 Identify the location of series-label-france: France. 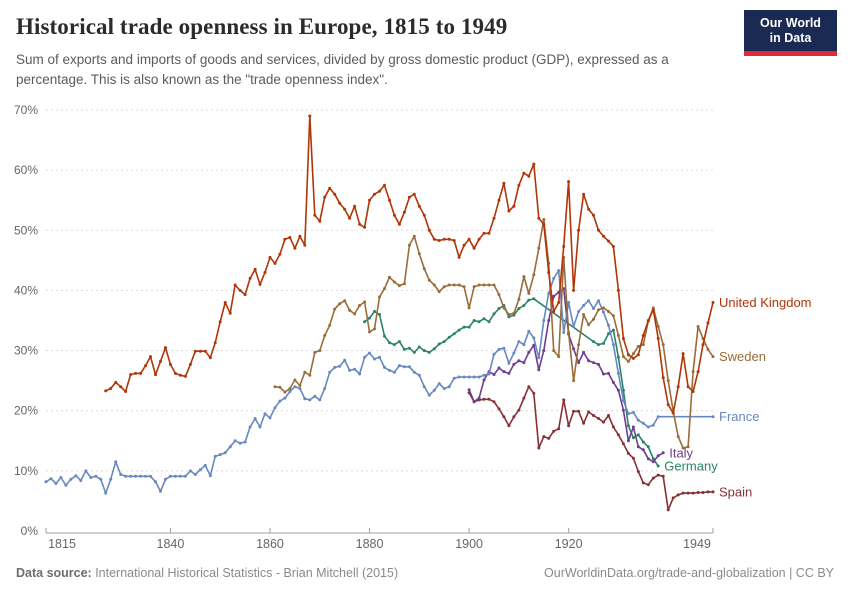
(739, 416).